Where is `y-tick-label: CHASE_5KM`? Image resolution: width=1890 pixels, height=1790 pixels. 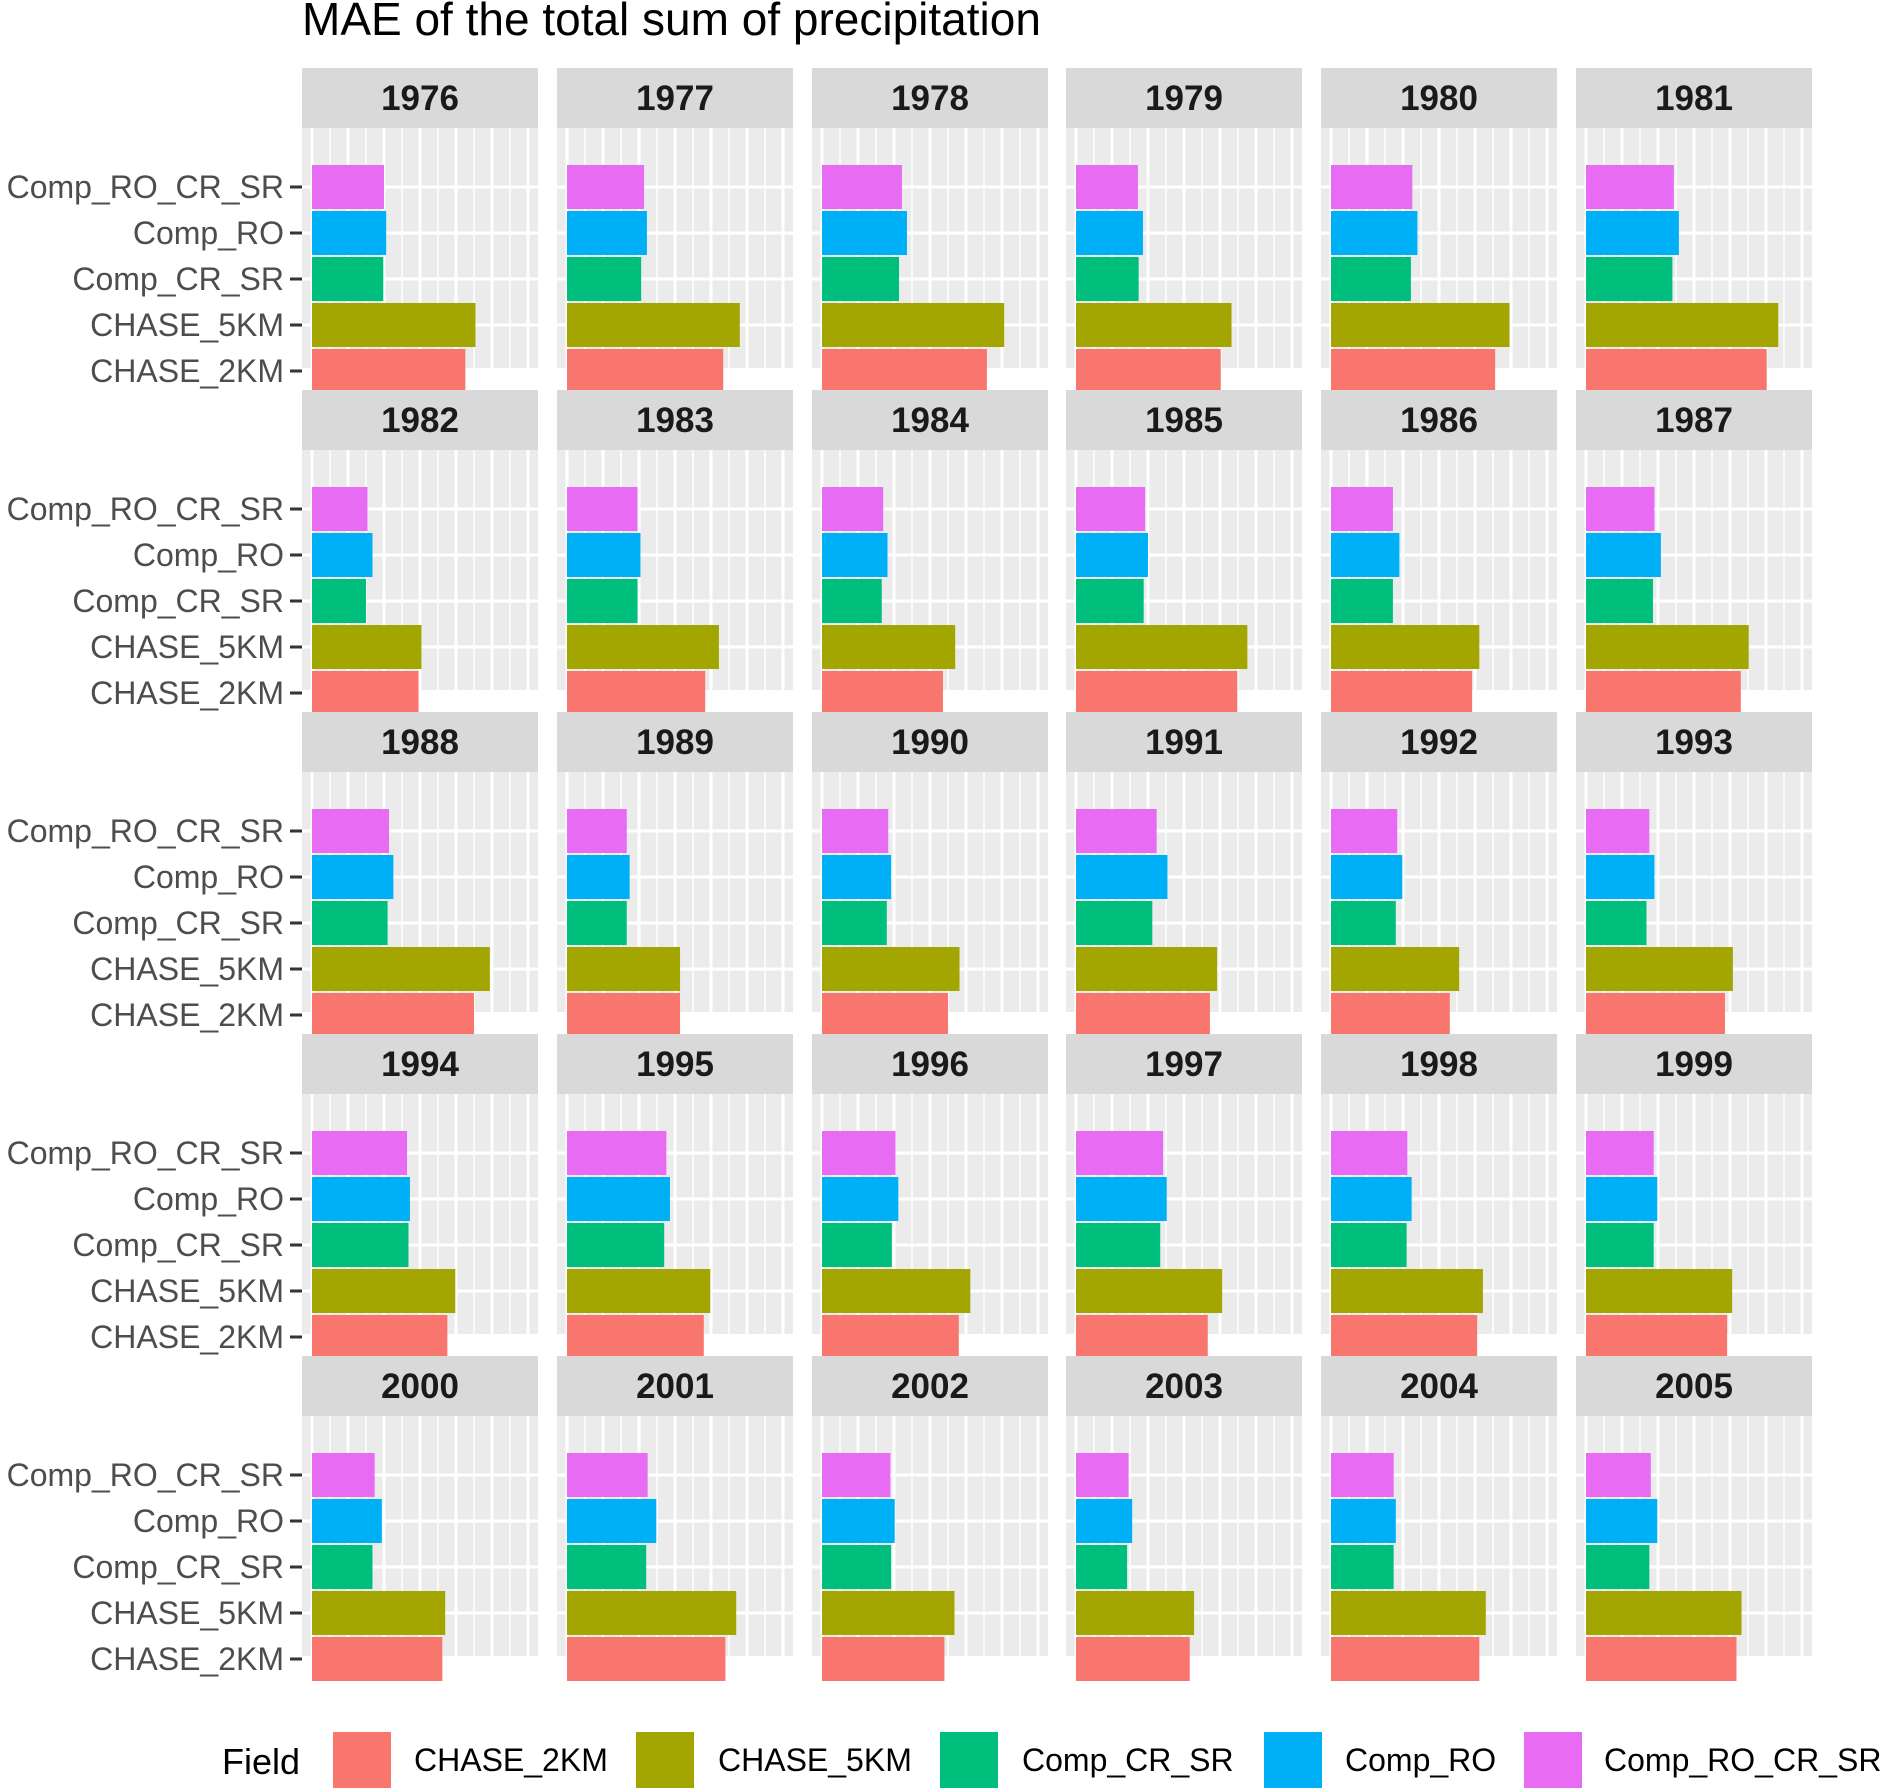
y-tick-label: CHASE_5KM is located at coordinates (187, 647).